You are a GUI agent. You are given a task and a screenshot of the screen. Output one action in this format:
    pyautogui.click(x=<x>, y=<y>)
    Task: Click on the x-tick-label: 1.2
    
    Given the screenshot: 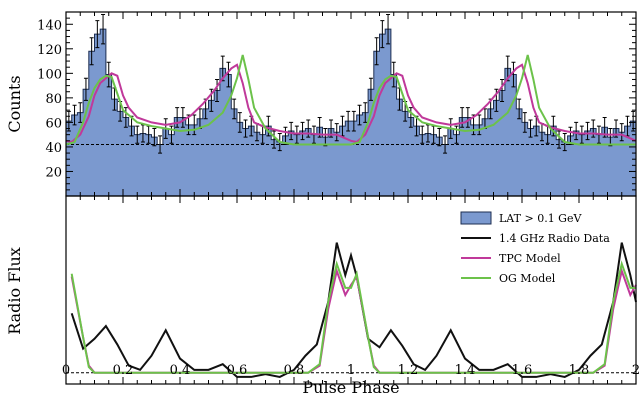 What is the action you would take?
    pyautogui.click(x=408, y=370)
    